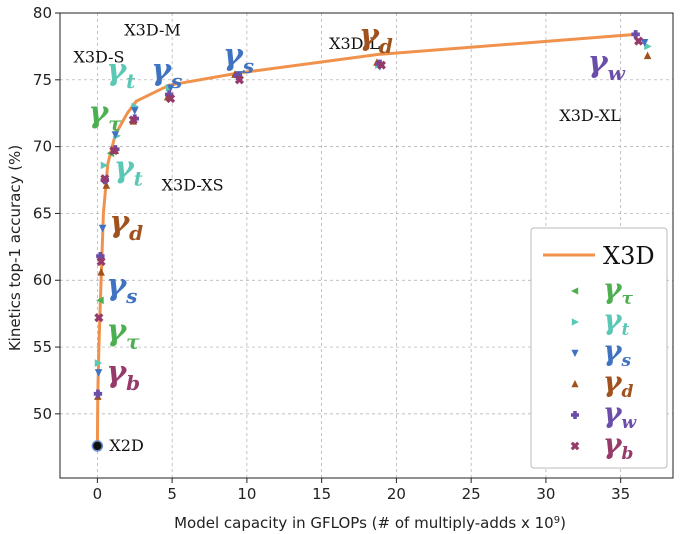  Describe the element at coordinates (42, 280) in the screenshot. I see `y-tick-label: 60` at that location.